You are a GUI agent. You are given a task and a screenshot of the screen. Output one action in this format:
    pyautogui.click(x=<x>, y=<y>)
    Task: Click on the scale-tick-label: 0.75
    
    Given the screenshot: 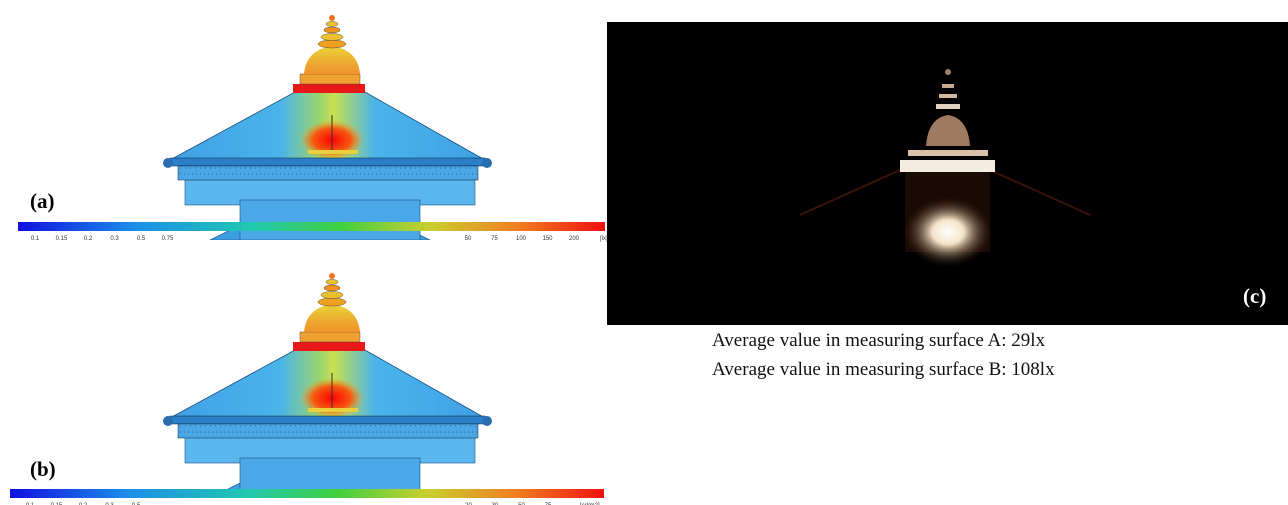 What is the action you would take?
    pyautogui.click(x=168, y=239)
    